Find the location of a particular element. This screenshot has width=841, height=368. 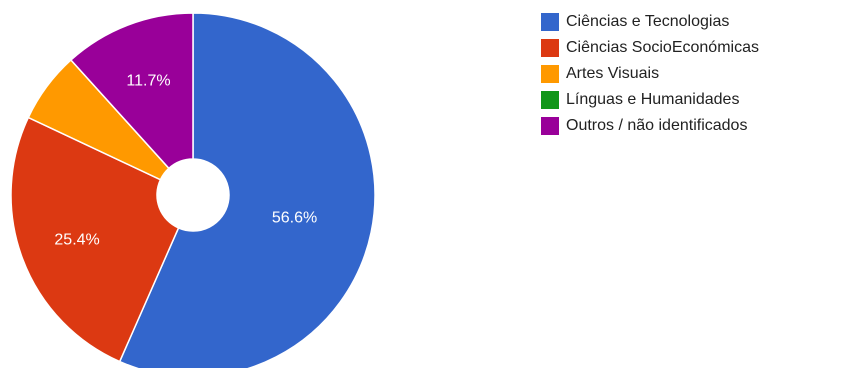

legend-item-linguas-e-humanidades: Línguas e Humanidades is located at coordinates (650, 100).